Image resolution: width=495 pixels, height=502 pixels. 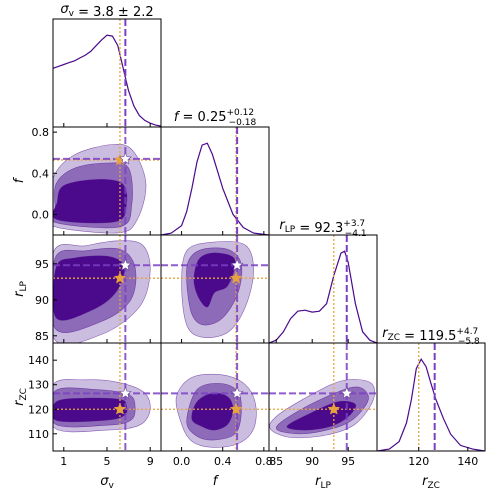 I want to click on title-value: = 119.5, so click(x=428, y=336).